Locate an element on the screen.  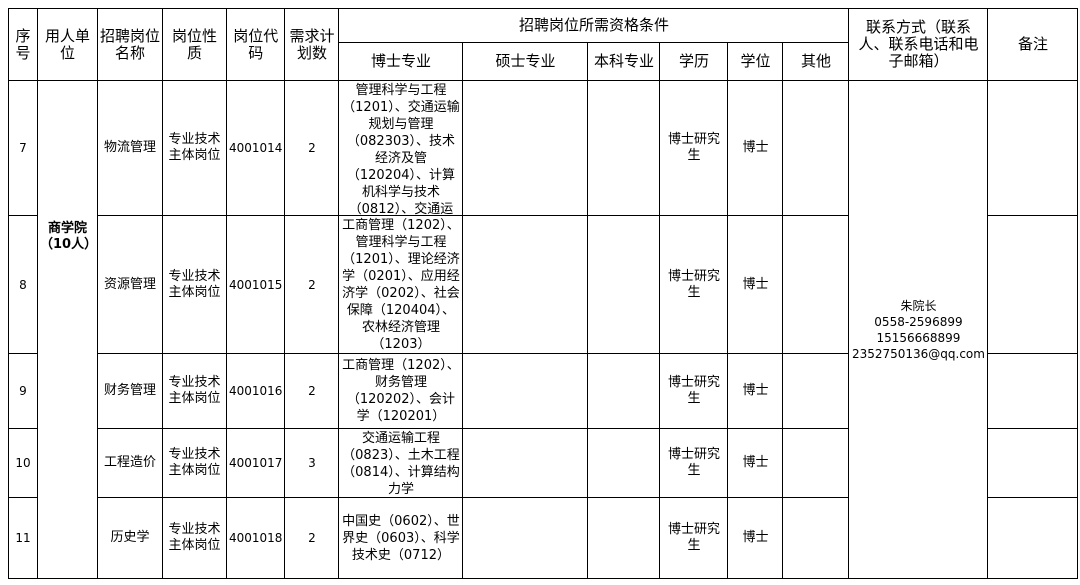
header-qualifications: 招聘岗位所需资格条件 is located at coordinates (594, 25).